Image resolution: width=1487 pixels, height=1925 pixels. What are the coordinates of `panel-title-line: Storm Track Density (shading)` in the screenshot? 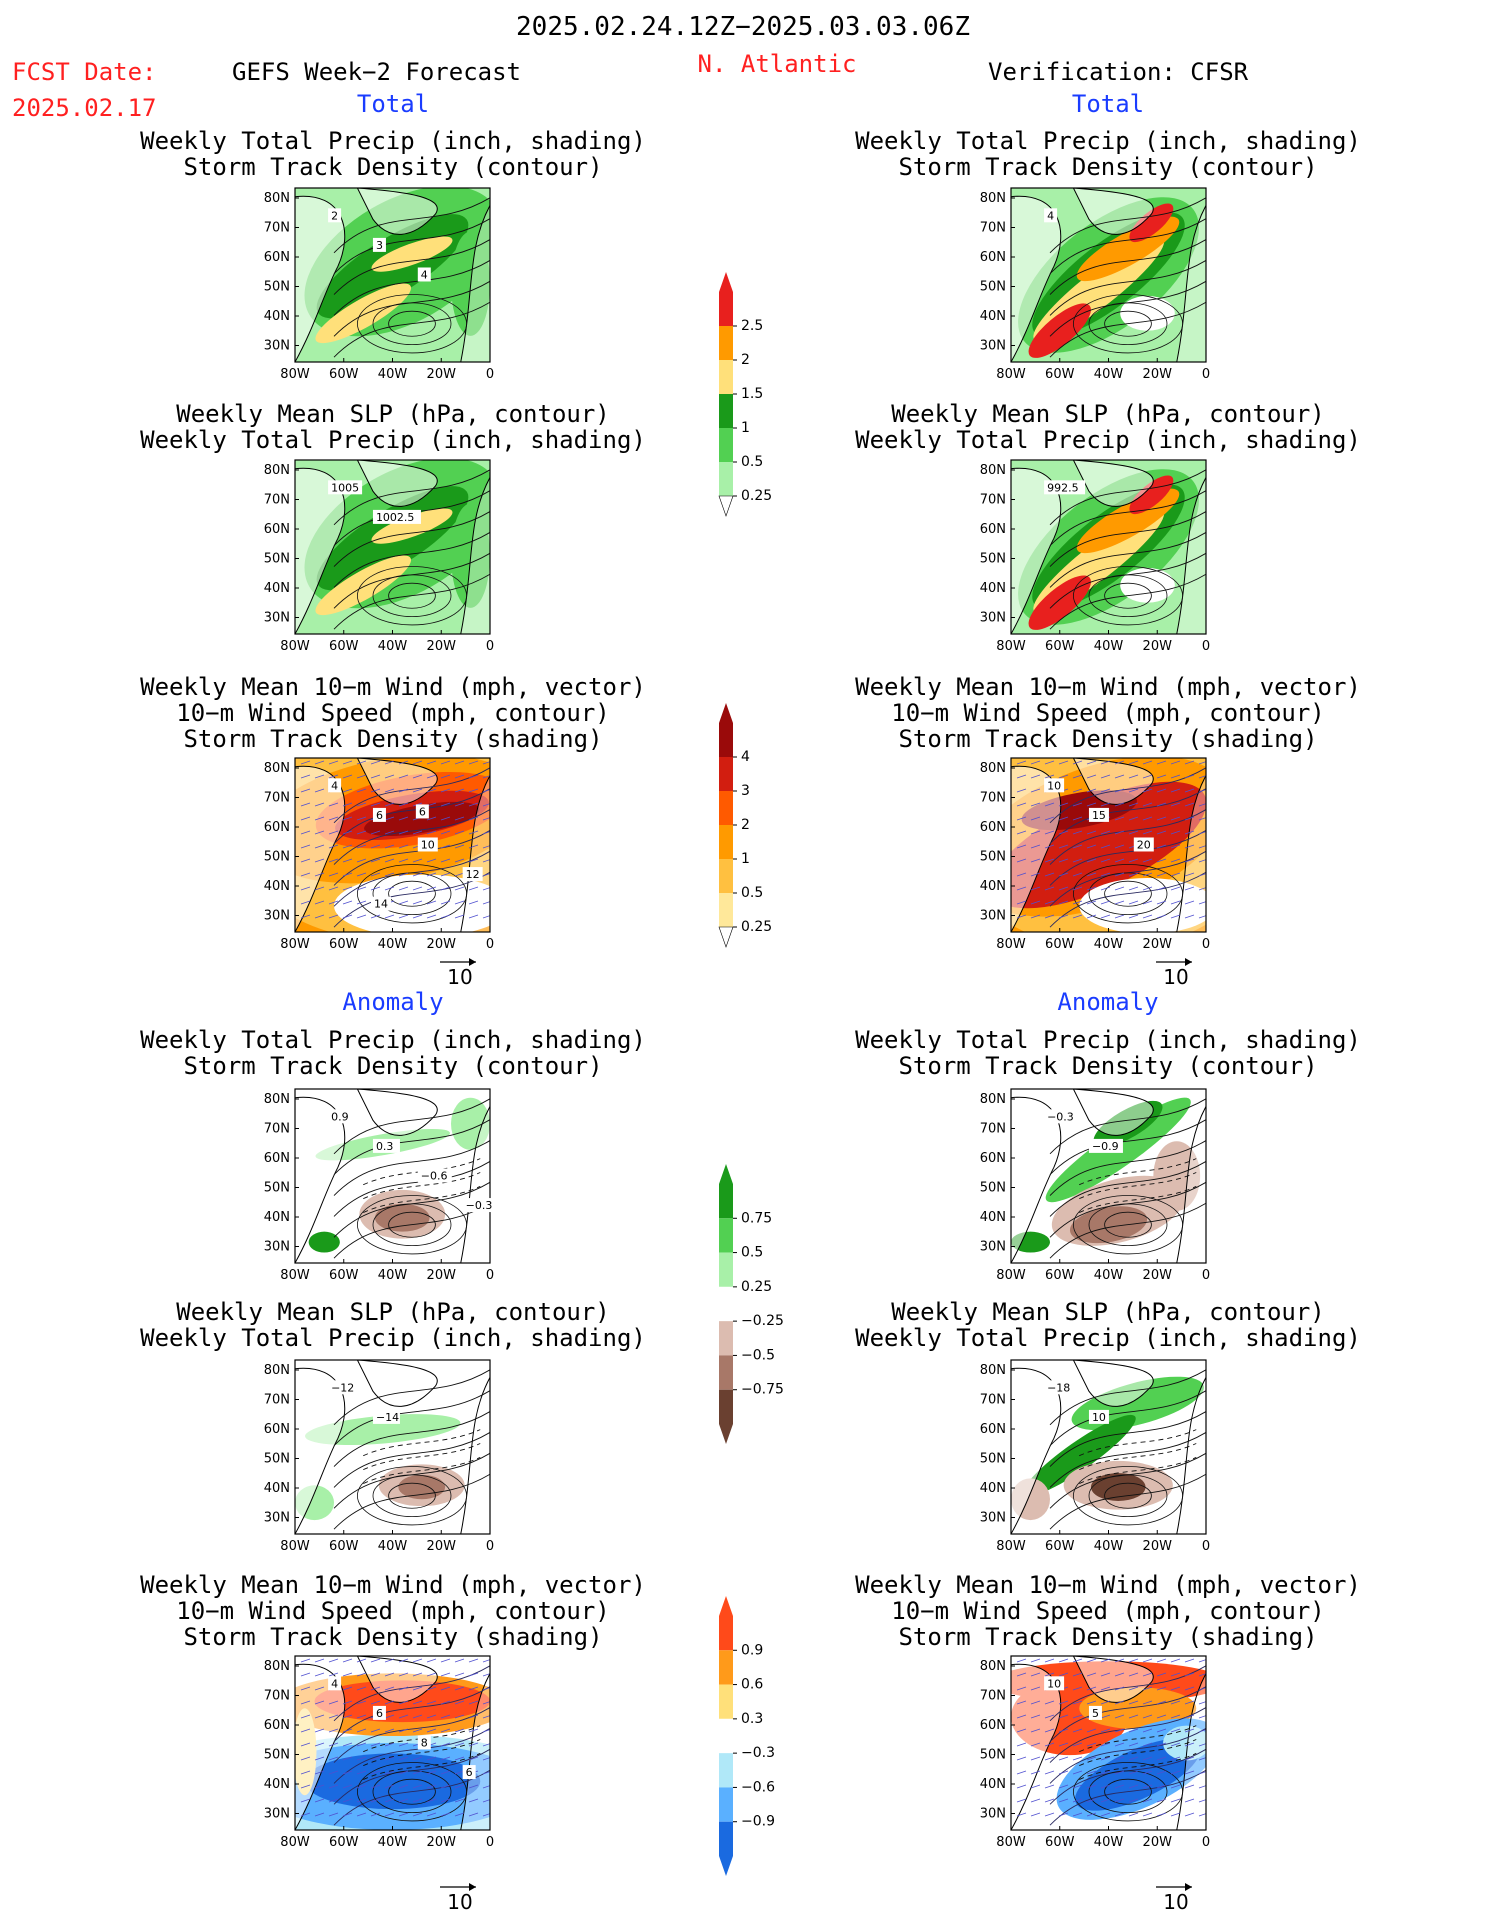 It's located at (393, 1637).